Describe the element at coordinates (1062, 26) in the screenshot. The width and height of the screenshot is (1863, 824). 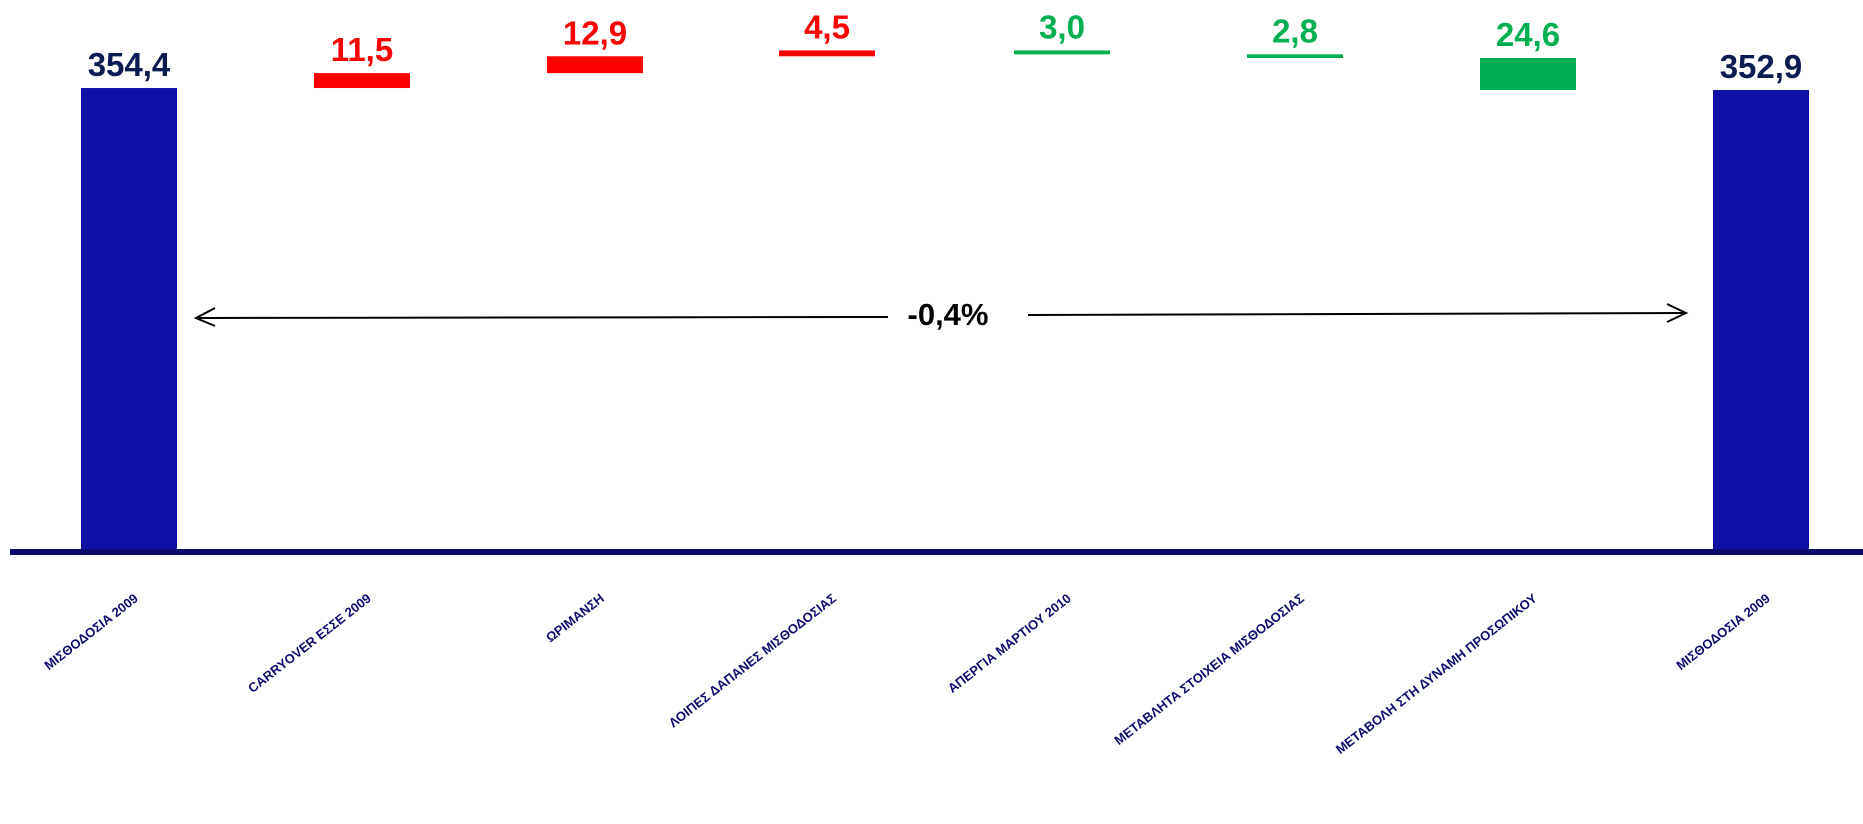
I see `value-label-5: 3,0` at that location.